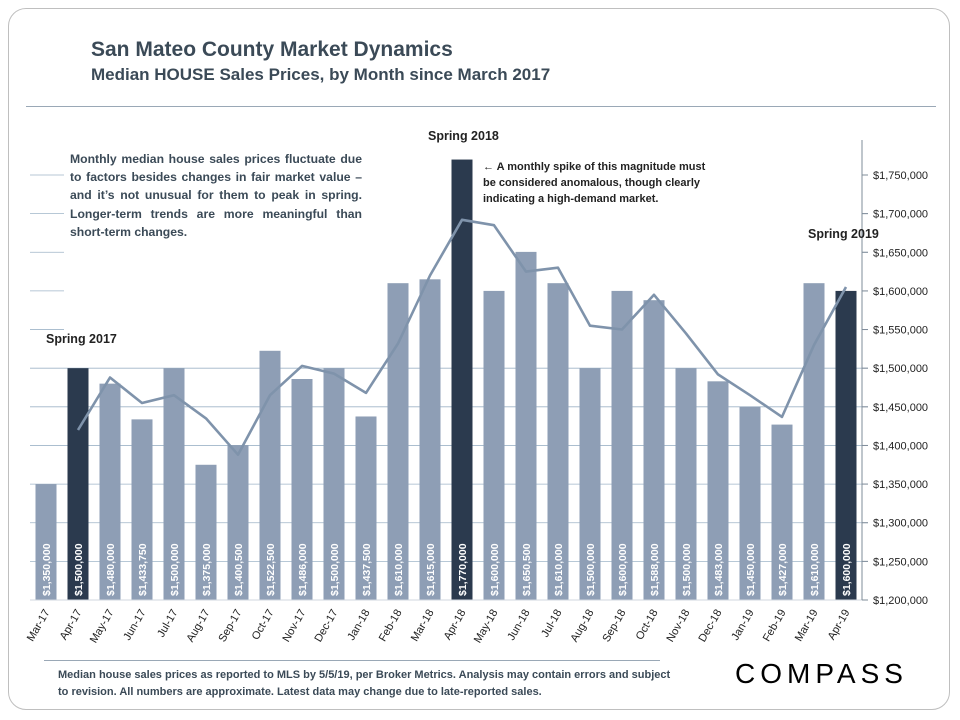  Describe the element at coordinates (81, 339) in the screenshot. I see `annotation-spring-2017: Spring 2017` at that location.